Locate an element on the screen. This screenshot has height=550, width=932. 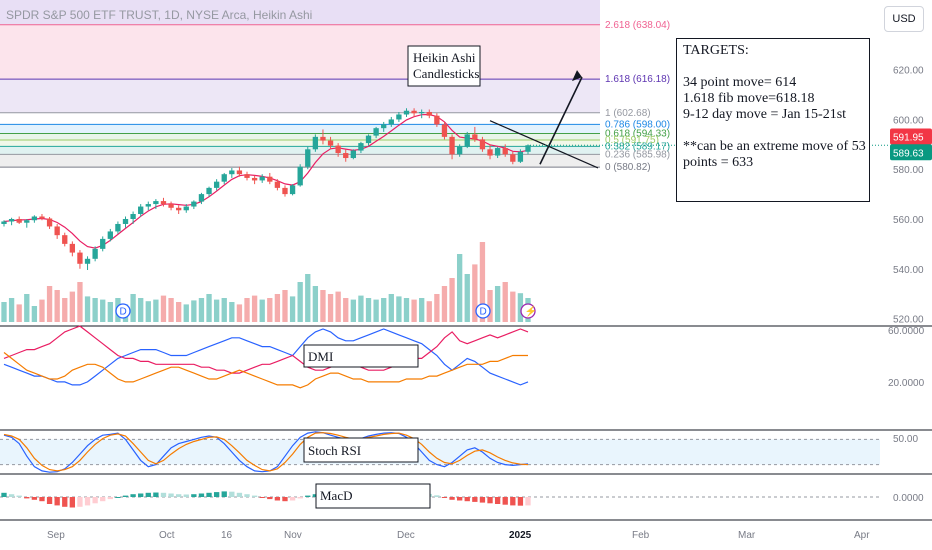
fib-label: 0.5 (591.75) is located at coordinates (632, 140).